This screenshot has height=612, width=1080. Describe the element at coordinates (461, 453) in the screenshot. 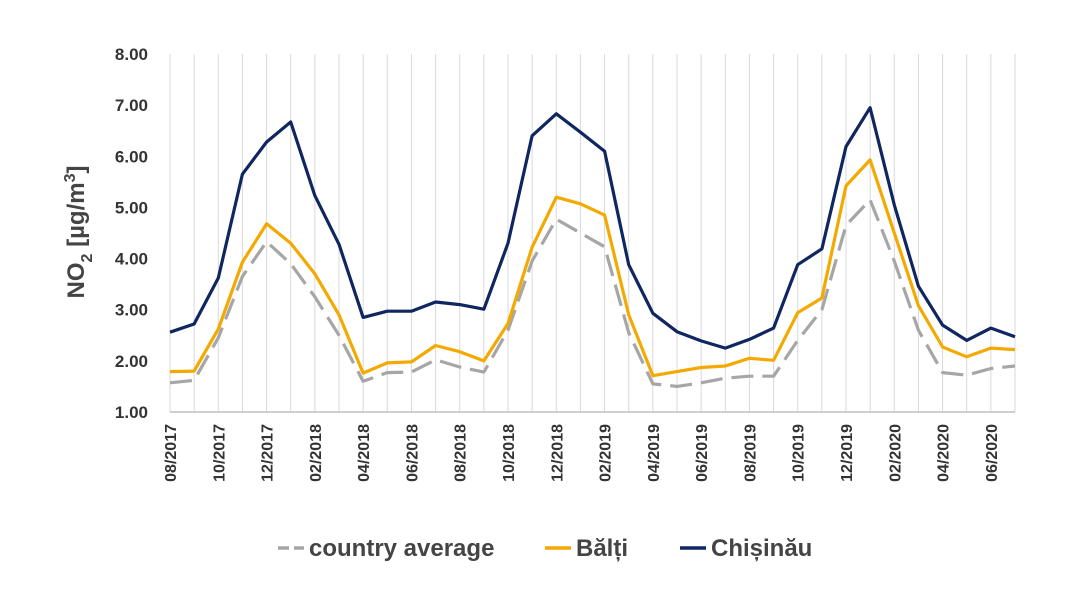

I see `x-tick-label: 08/2018` at that location.